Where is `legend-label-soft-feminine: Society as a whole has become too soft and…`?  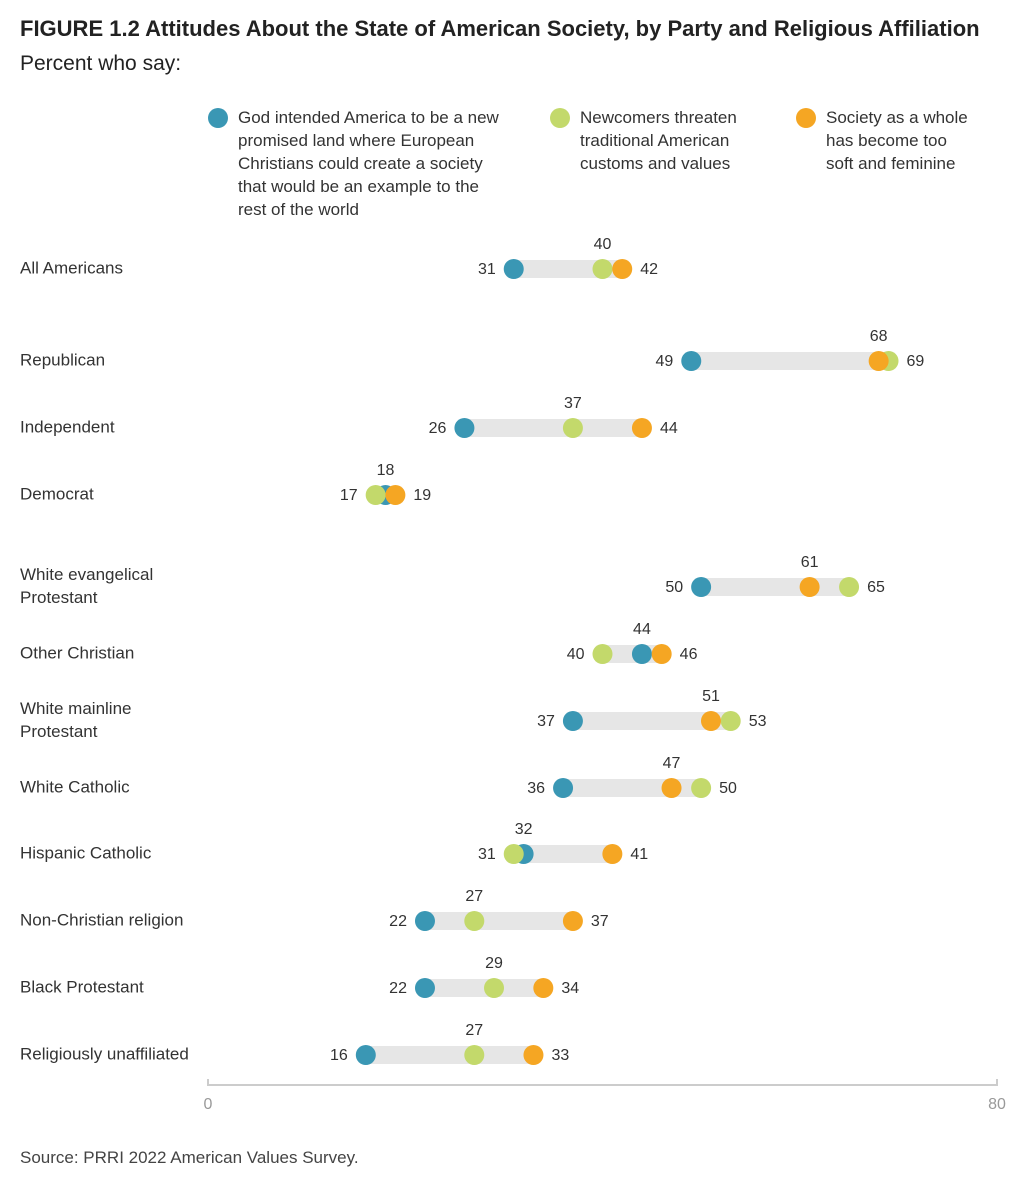
legend-label-soft-feminine: Society as a whole has become too soft and… is located at coordinates (929, 140).